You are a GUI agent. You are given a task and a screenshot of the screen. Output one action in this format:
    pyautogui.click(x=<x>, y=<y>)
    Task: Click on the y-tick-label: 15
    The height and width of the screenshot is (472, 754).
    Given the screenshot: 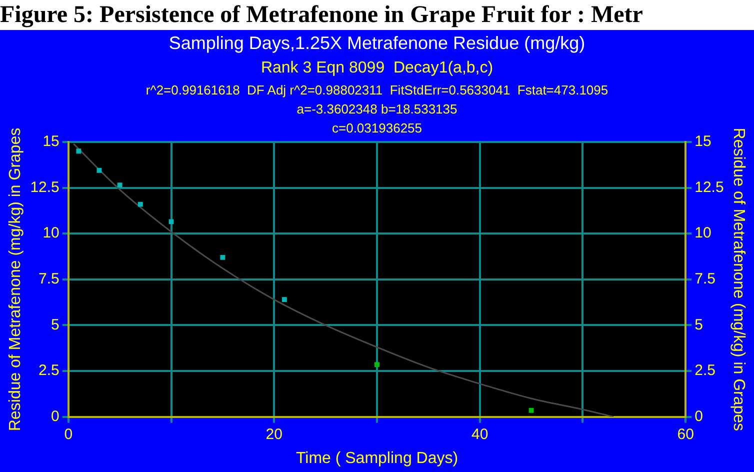 What is the action you would take?
    pyautogui.click(x=51, y=141)
    